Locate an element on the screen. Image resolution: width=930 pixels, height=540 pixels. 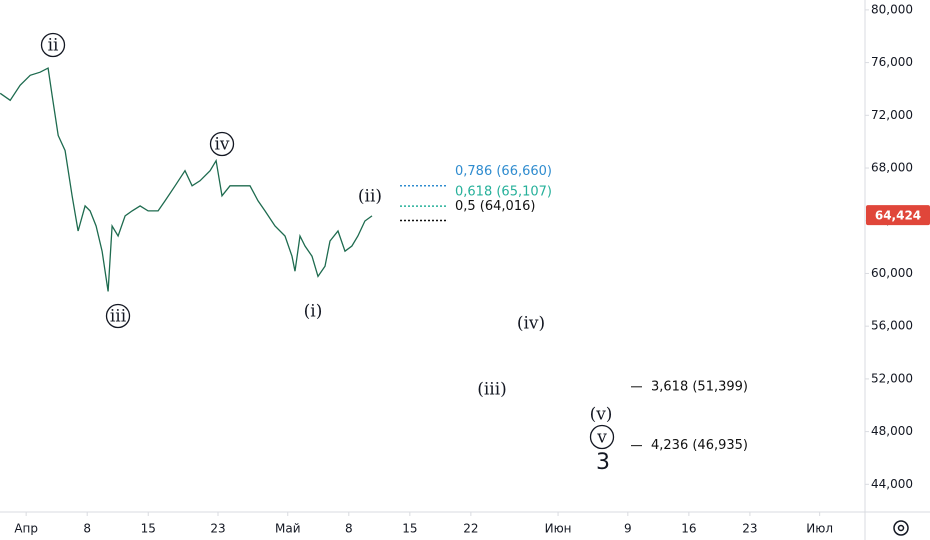
fib-label: 0,786 (66,660) is located at coordinates (503, 171).